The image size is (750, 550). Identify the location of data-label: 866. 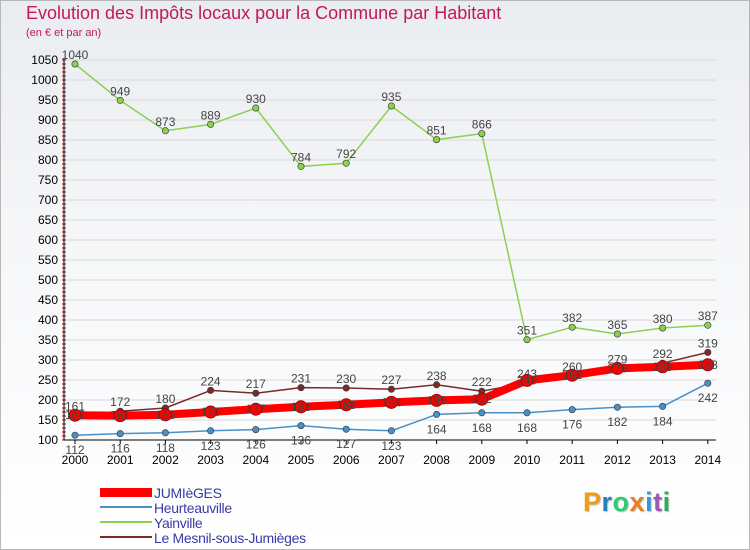
(482, 125).